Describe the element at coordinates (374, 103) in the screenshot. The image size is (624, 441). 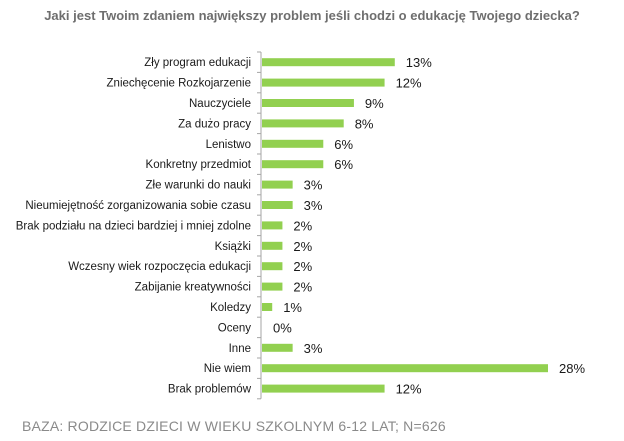
I see `value-label: 9%` at that location.